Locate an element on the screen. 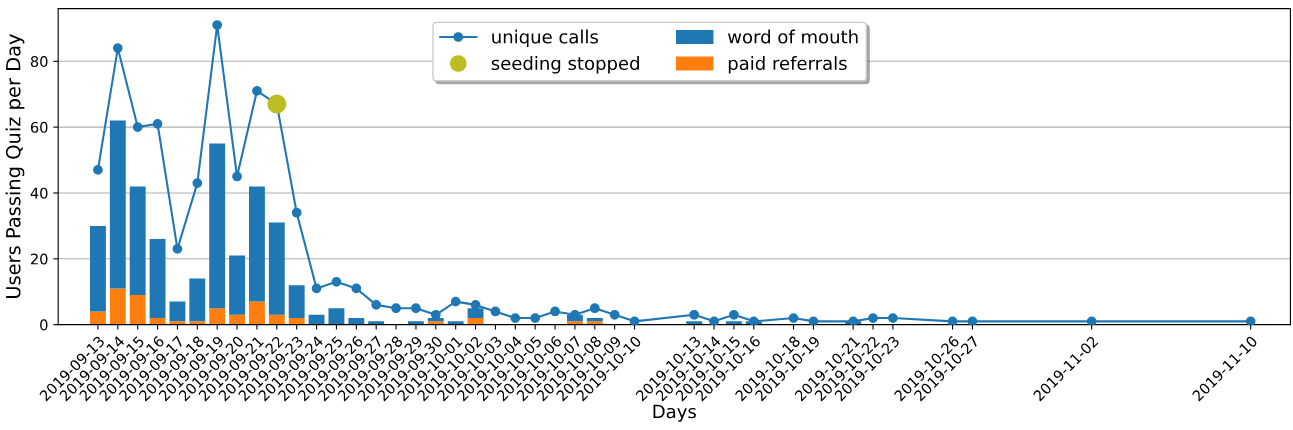  legend-label: word of mouth is located at coordinates (792, 36).